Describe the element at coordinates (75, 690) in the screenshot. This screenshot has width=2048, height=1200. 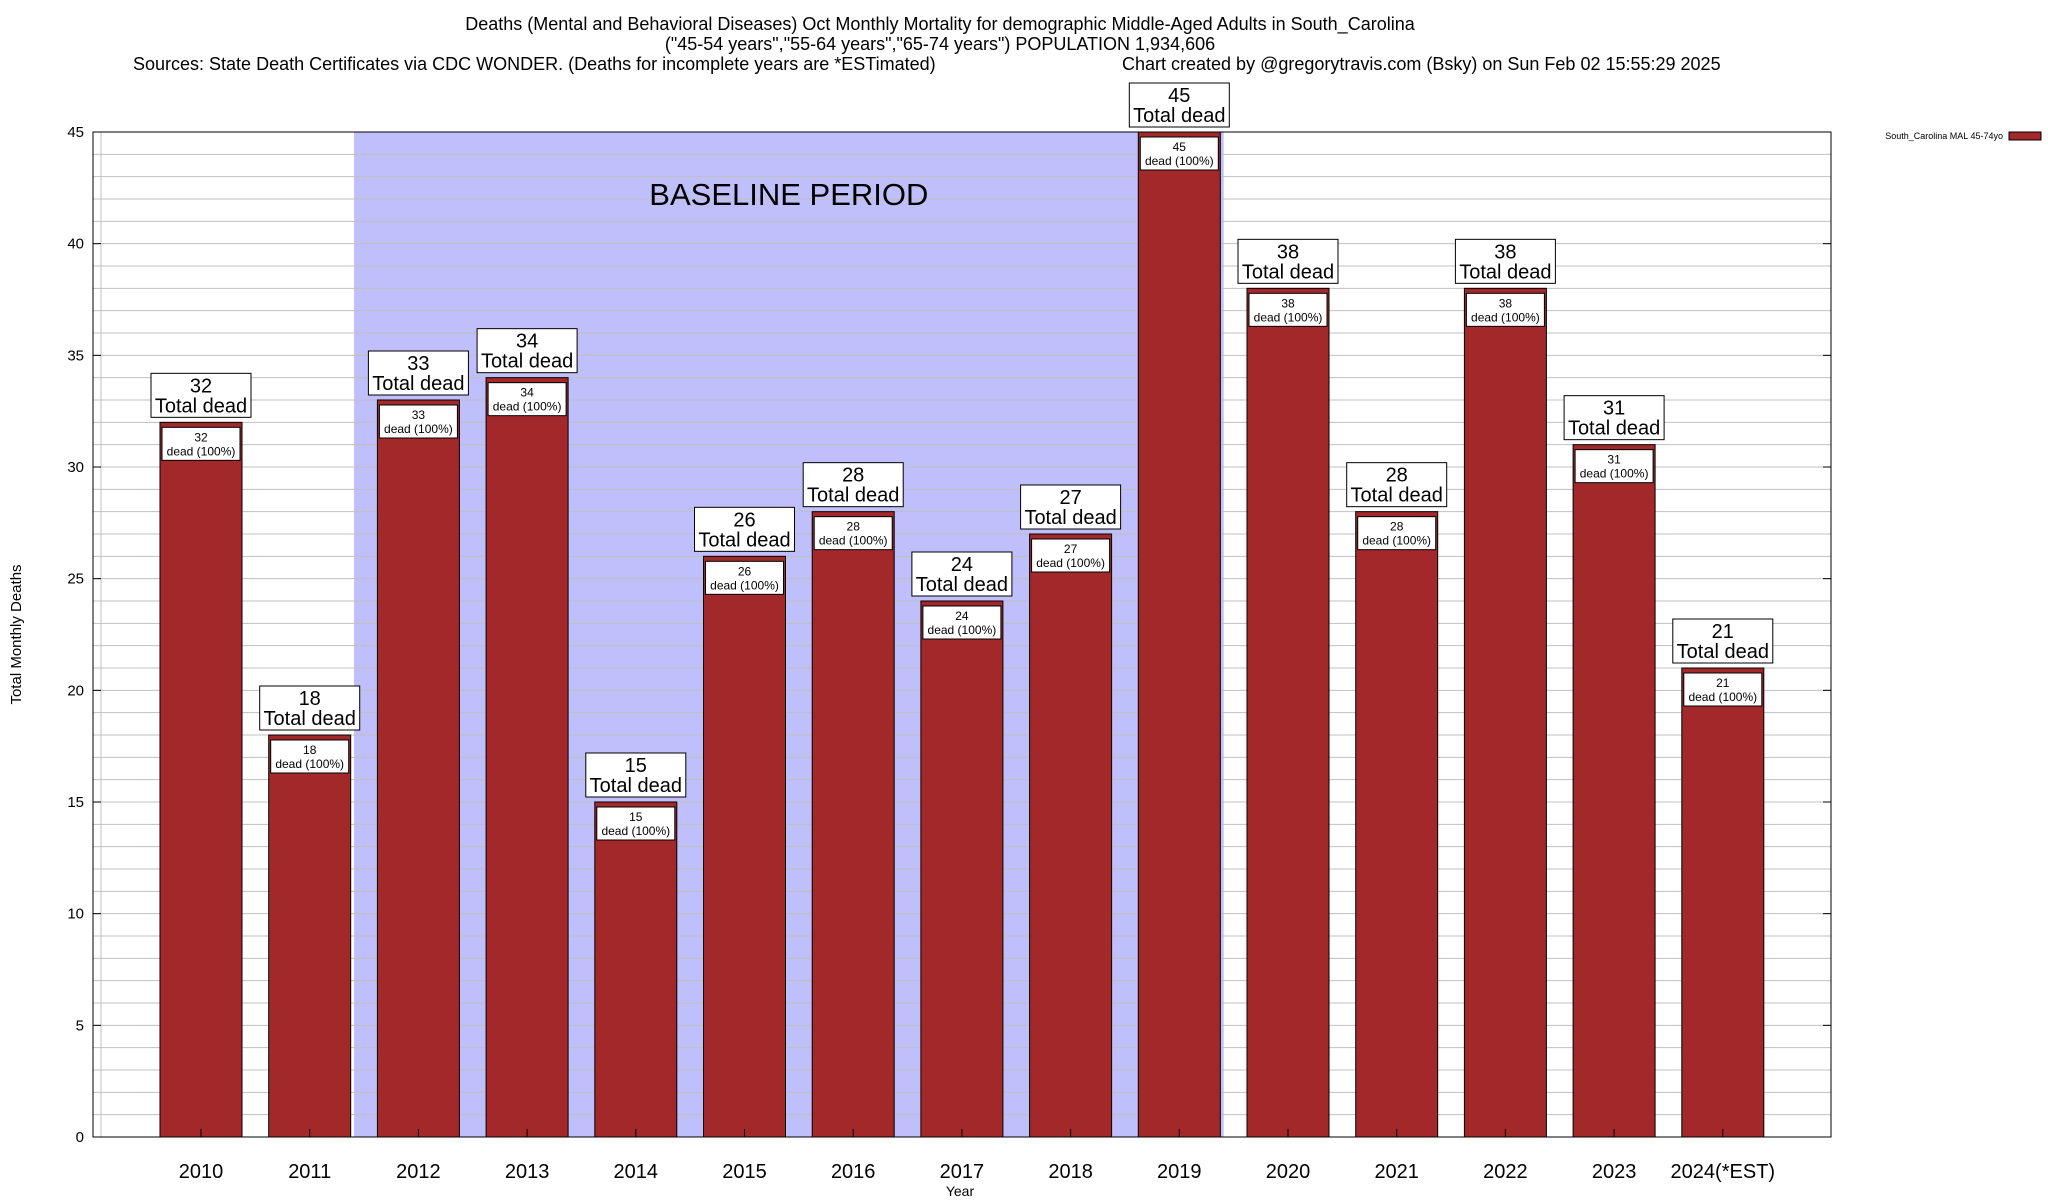
I see `y-tick-label: 20` at that location.